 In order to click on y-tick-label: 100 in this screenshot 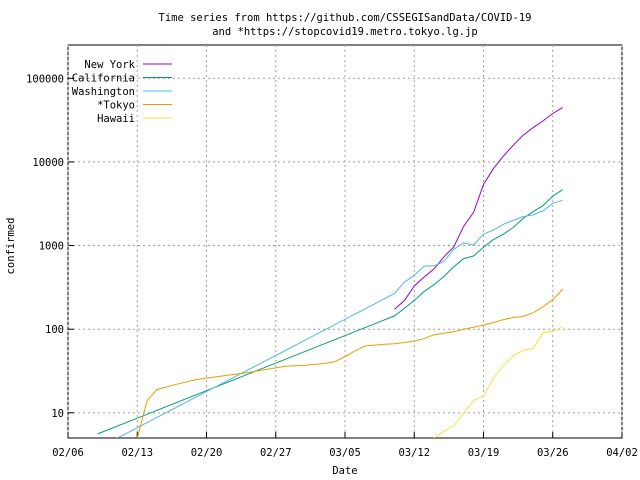, I will do `click(54, 330)`.